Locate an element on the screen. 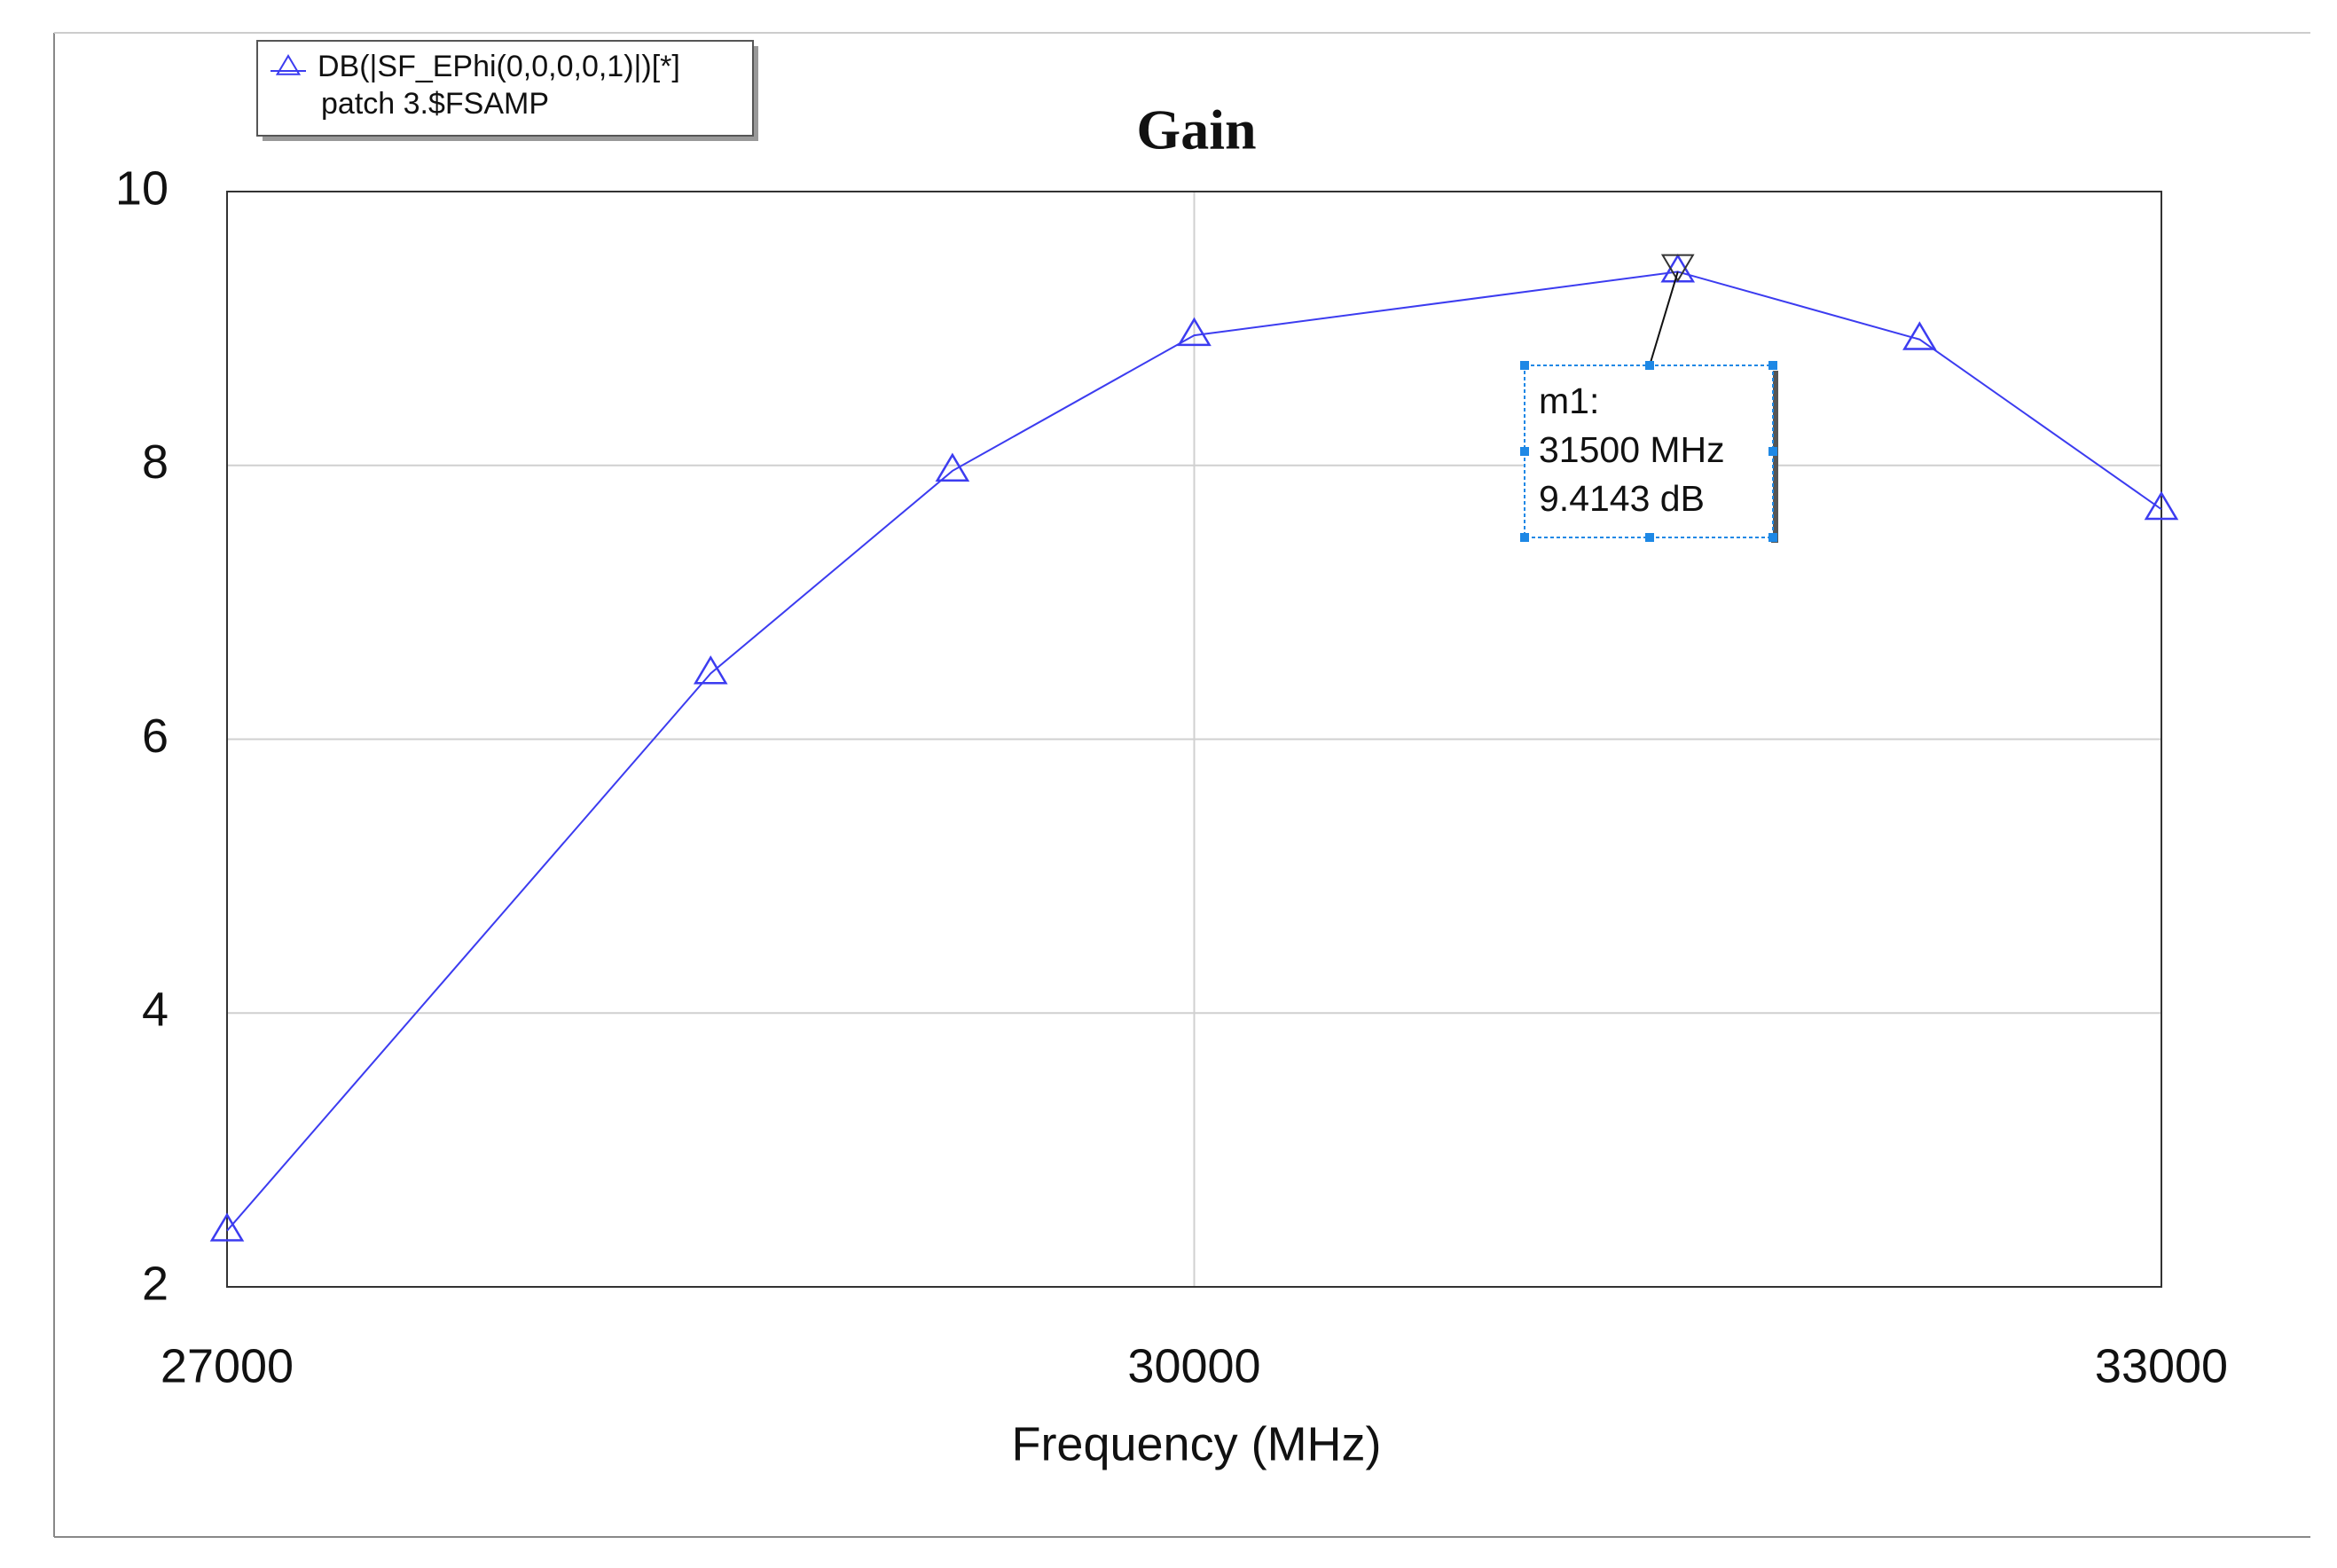 This screenshot has width=2337, height=1568. marker-name: m1: is located at coordinates (1569, 400).